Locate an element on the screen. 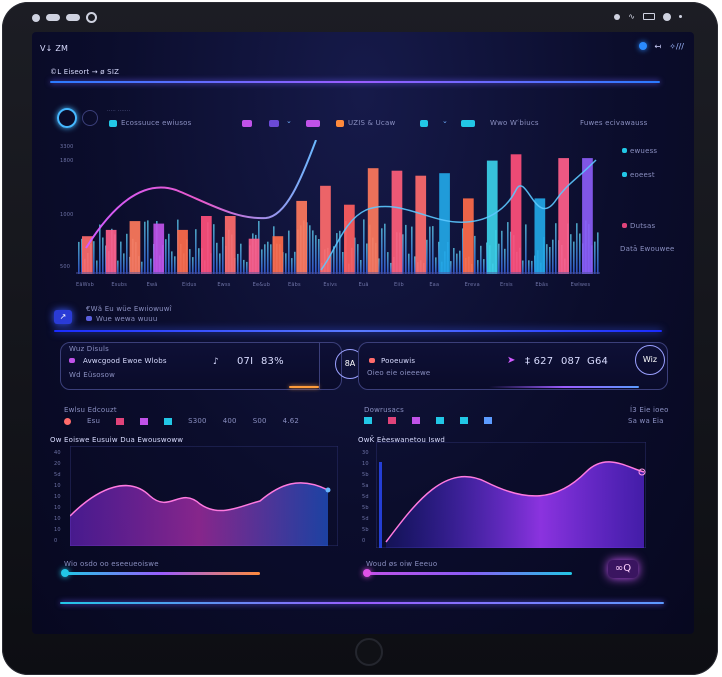  x-tick-label: Ee&ub is located at coordinates (261, 285).